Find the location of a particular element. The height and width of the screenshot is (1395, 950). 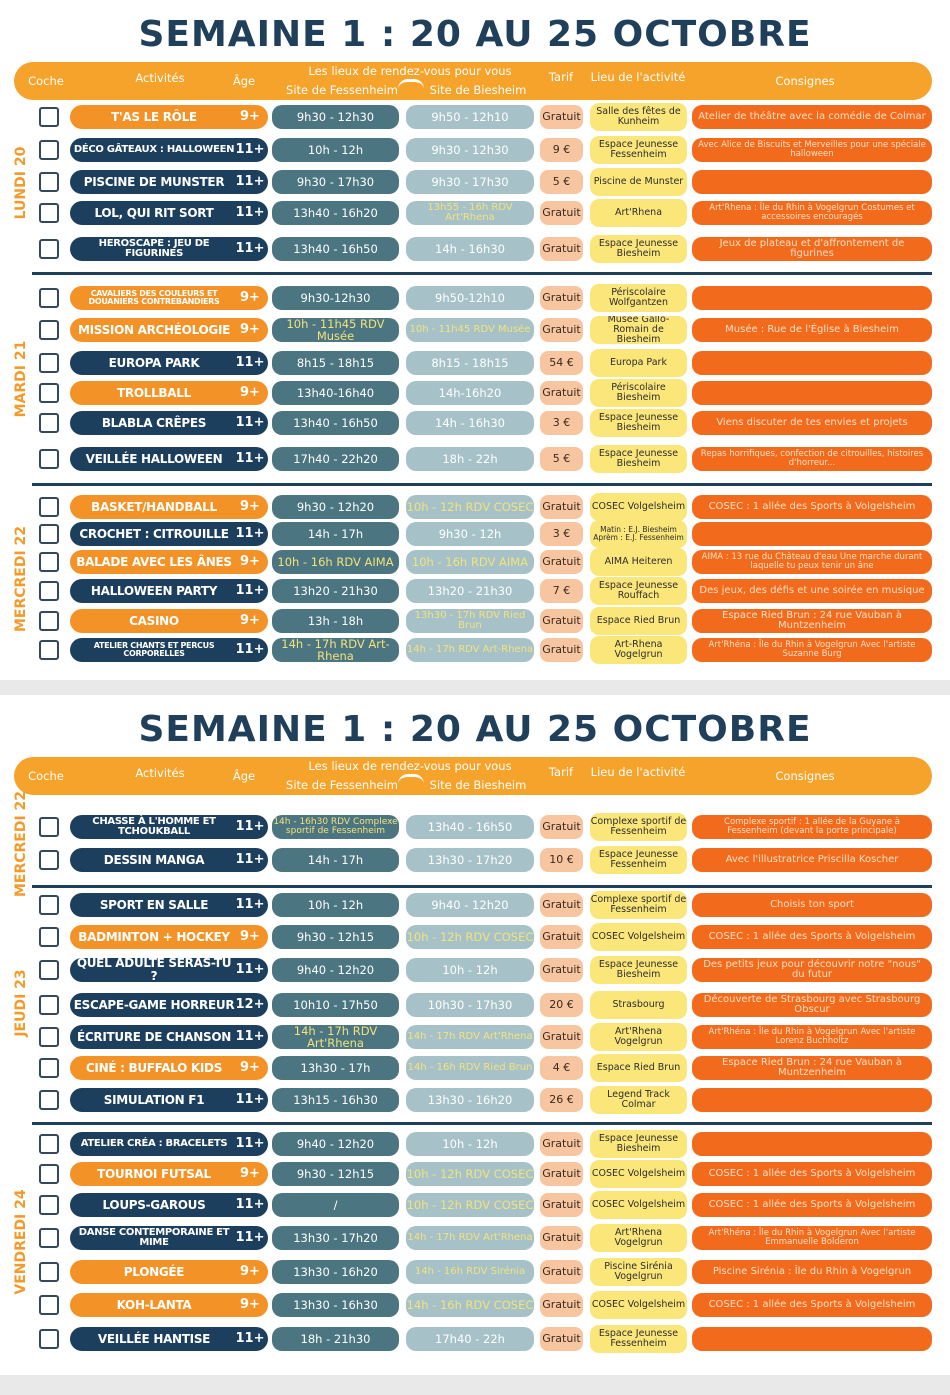

biesheim-time: 9h30 - 17h30 is located at coordinates (470, 182).